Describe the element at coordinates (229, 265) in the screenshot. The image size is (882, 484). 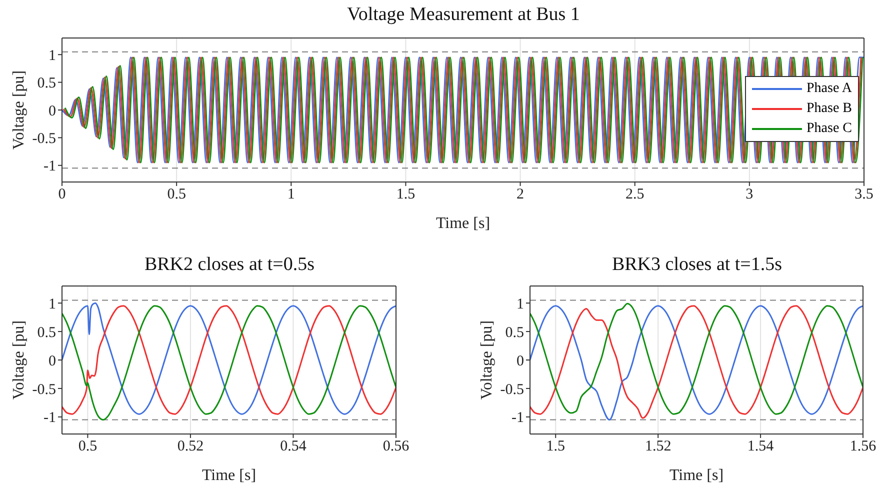
I see `chart-title: BRK2 closes at t=0.5s` at that location.